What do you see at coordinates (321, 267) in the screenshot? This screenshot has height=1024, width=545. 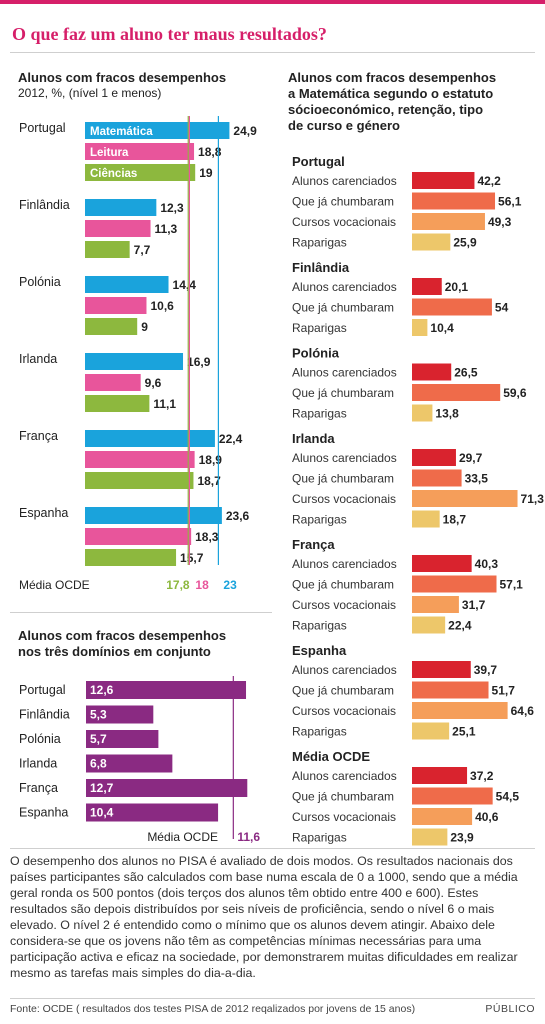 I see `group-title-finlandia: Finlândia` at bounding box center [321, 267].